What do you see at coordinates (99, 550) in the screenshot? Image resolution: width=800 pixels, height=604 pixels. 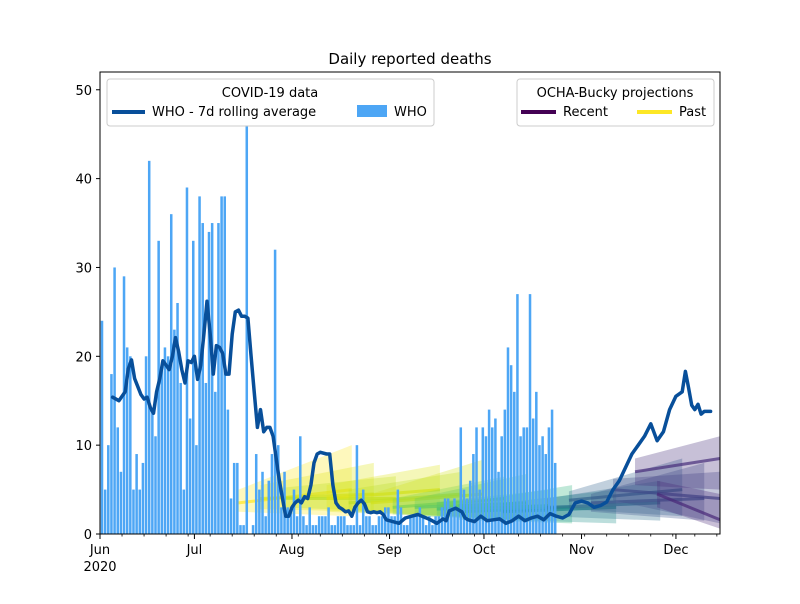 I see `x-tick-label: Jun` at bounding box center [99, 550].